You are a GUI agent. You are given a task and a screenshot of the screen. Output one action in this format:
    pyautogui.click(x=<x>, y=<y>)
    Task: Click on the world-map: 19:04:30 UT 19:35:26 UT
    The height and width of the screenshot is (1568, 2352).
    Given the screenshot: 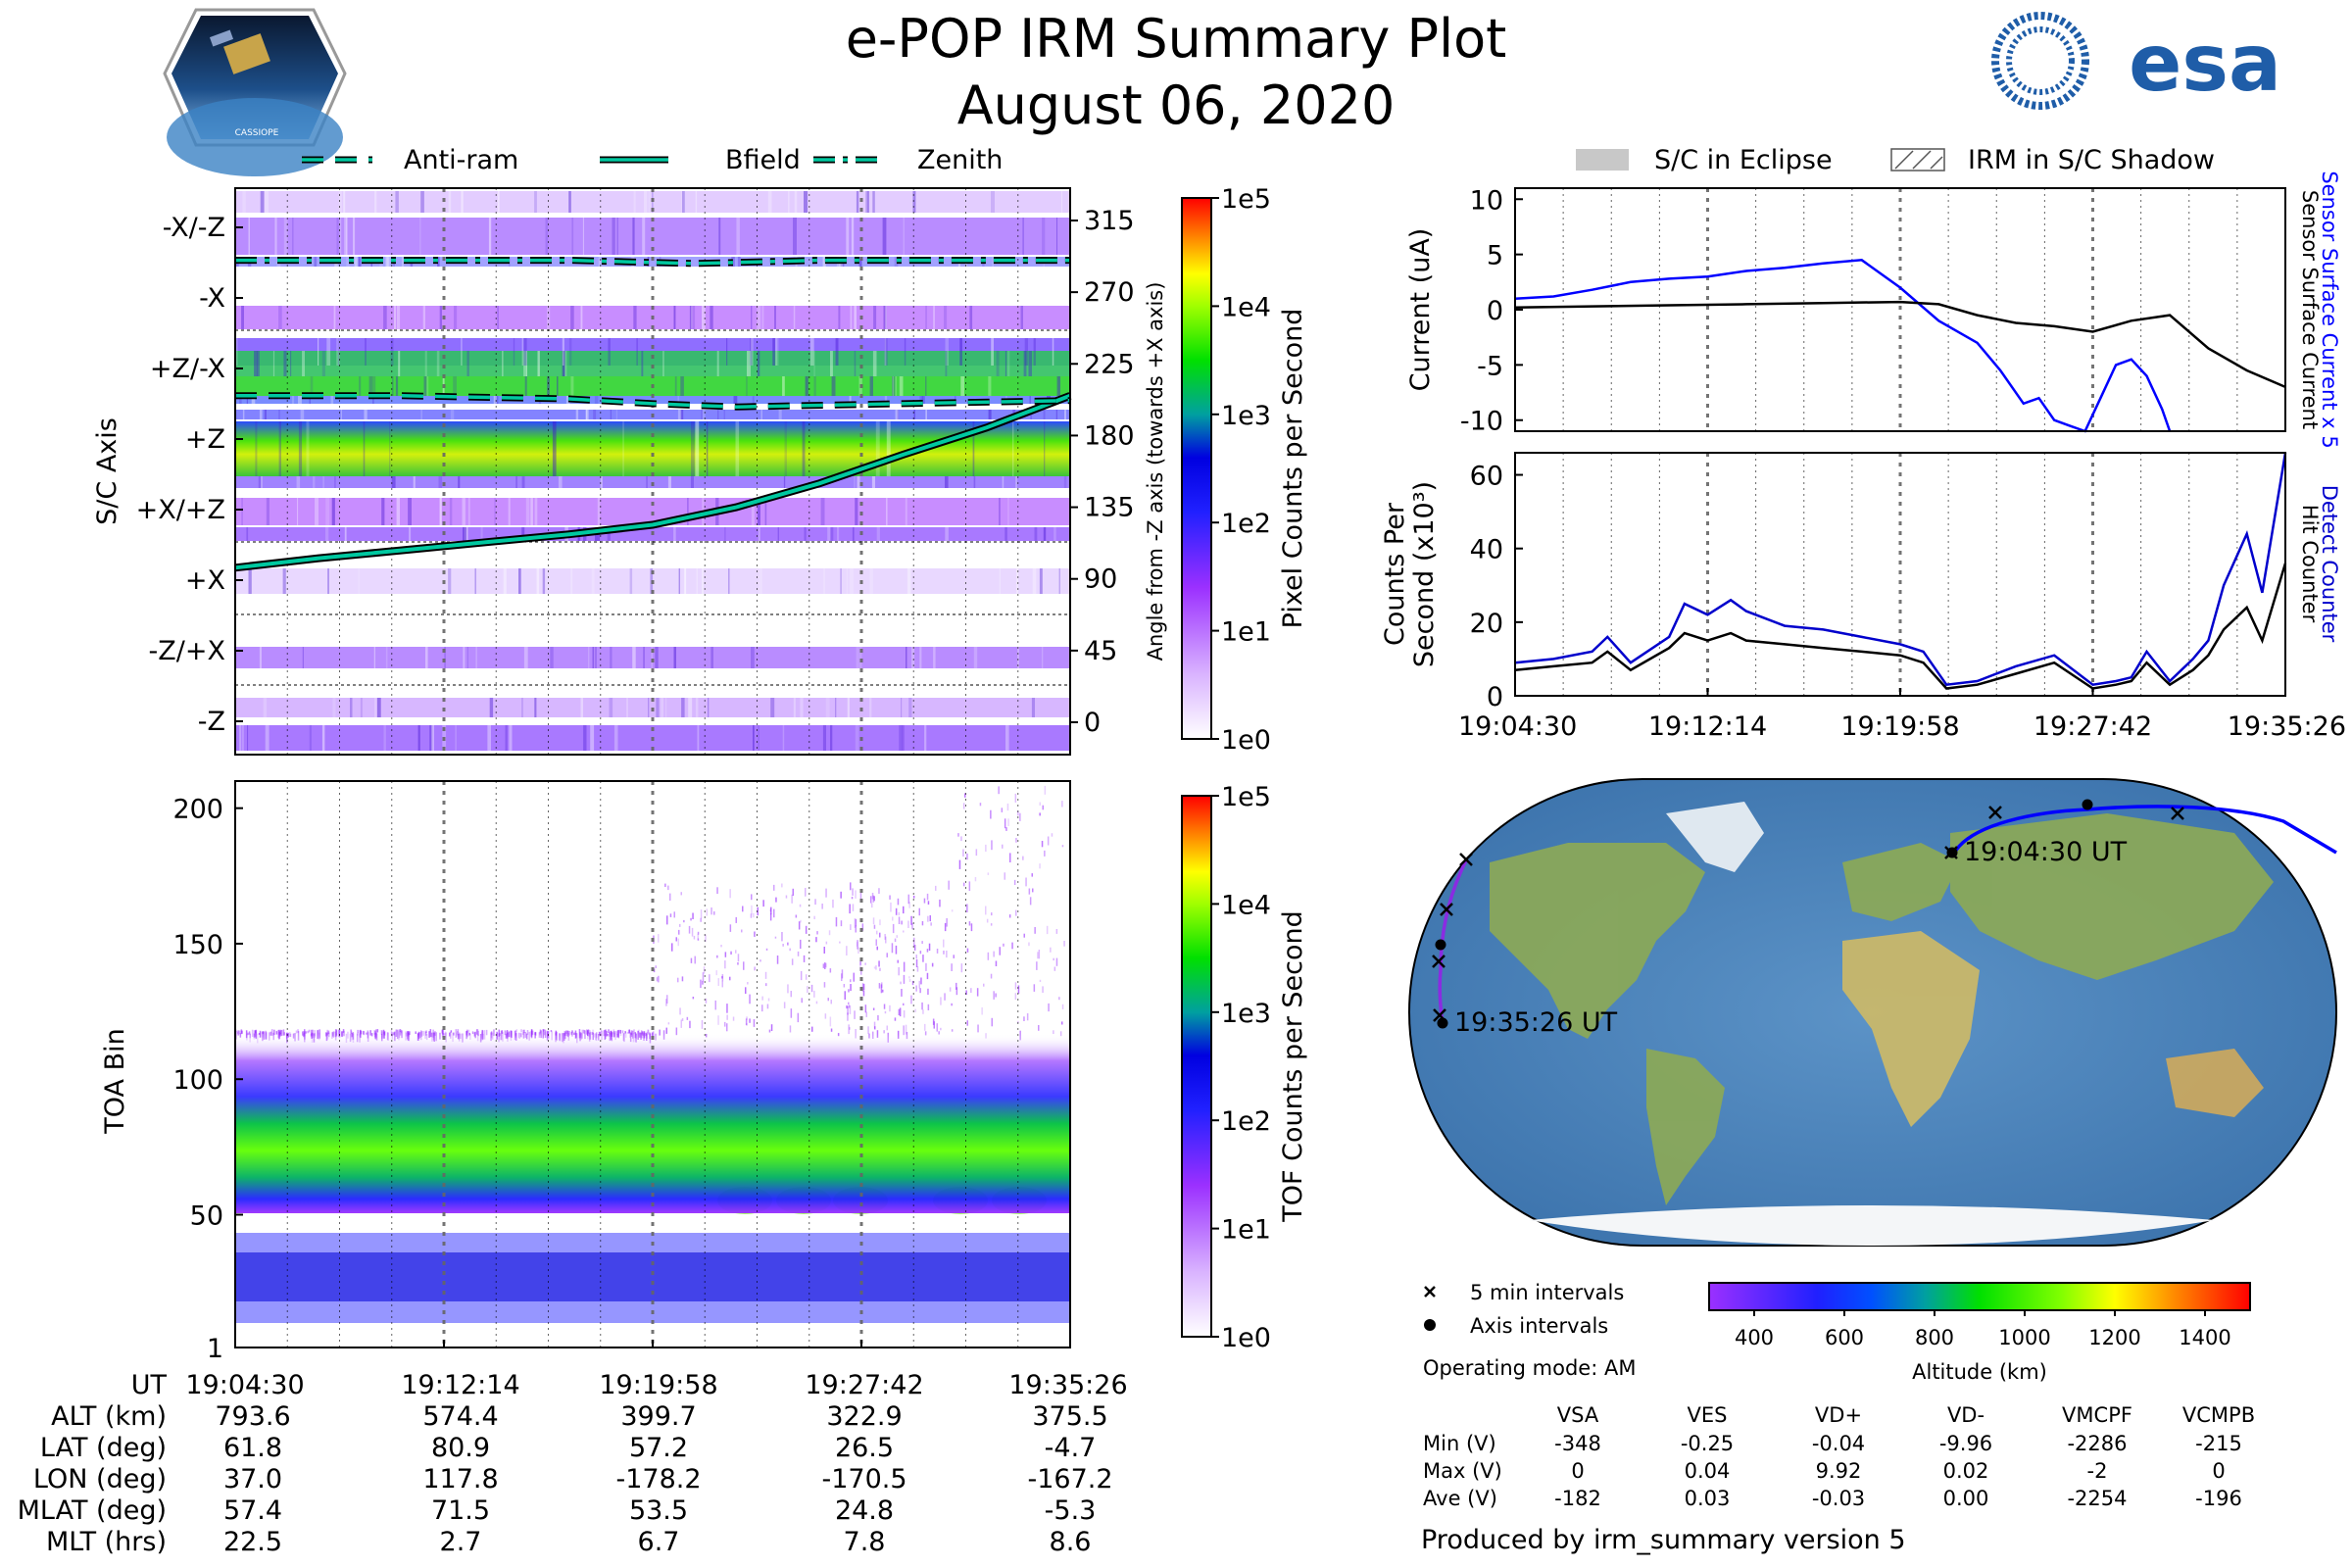 What is the action you would take?
    pyautogui.click(x=1872, y=1012)
    